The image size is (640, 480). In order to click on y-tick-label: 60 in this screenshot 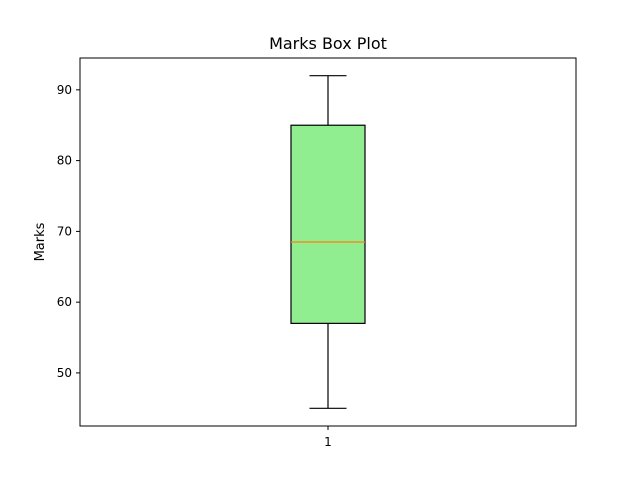, I will do `click(64, 302)`.